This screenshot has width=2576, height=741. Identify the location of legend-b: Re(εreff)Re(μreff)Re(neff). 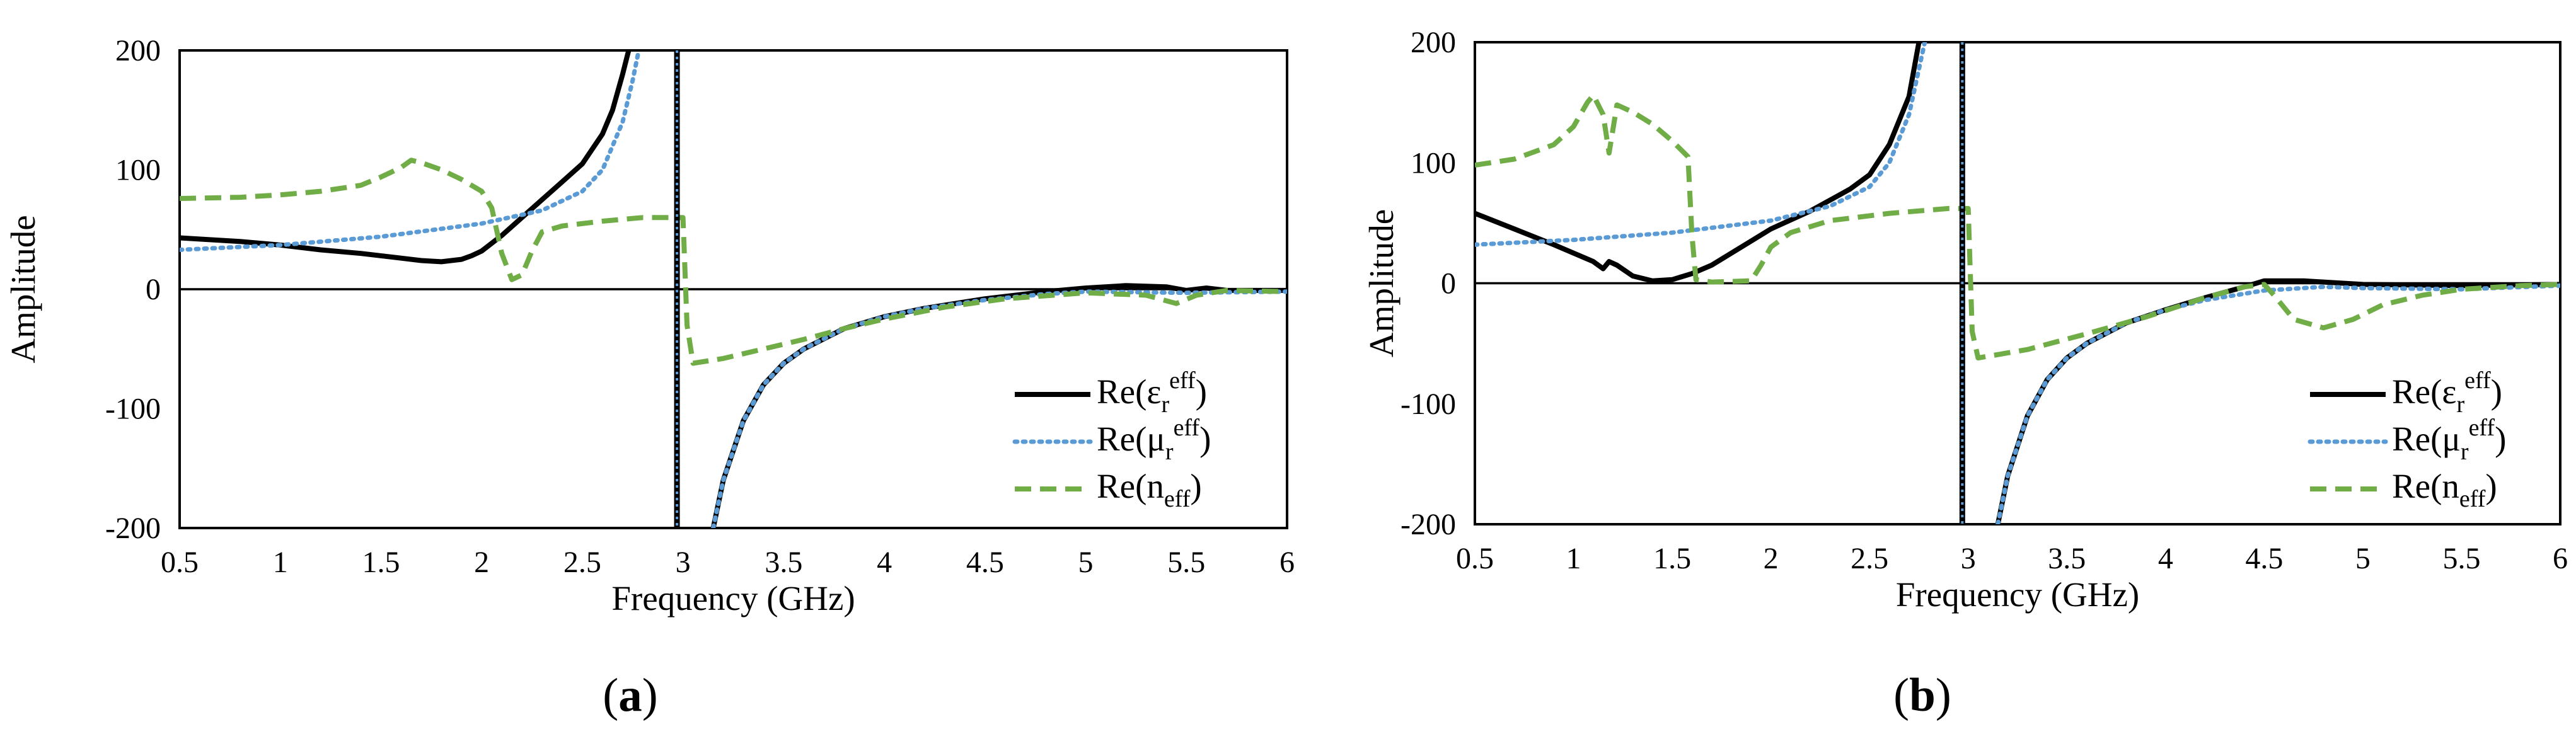
(2406, 439).